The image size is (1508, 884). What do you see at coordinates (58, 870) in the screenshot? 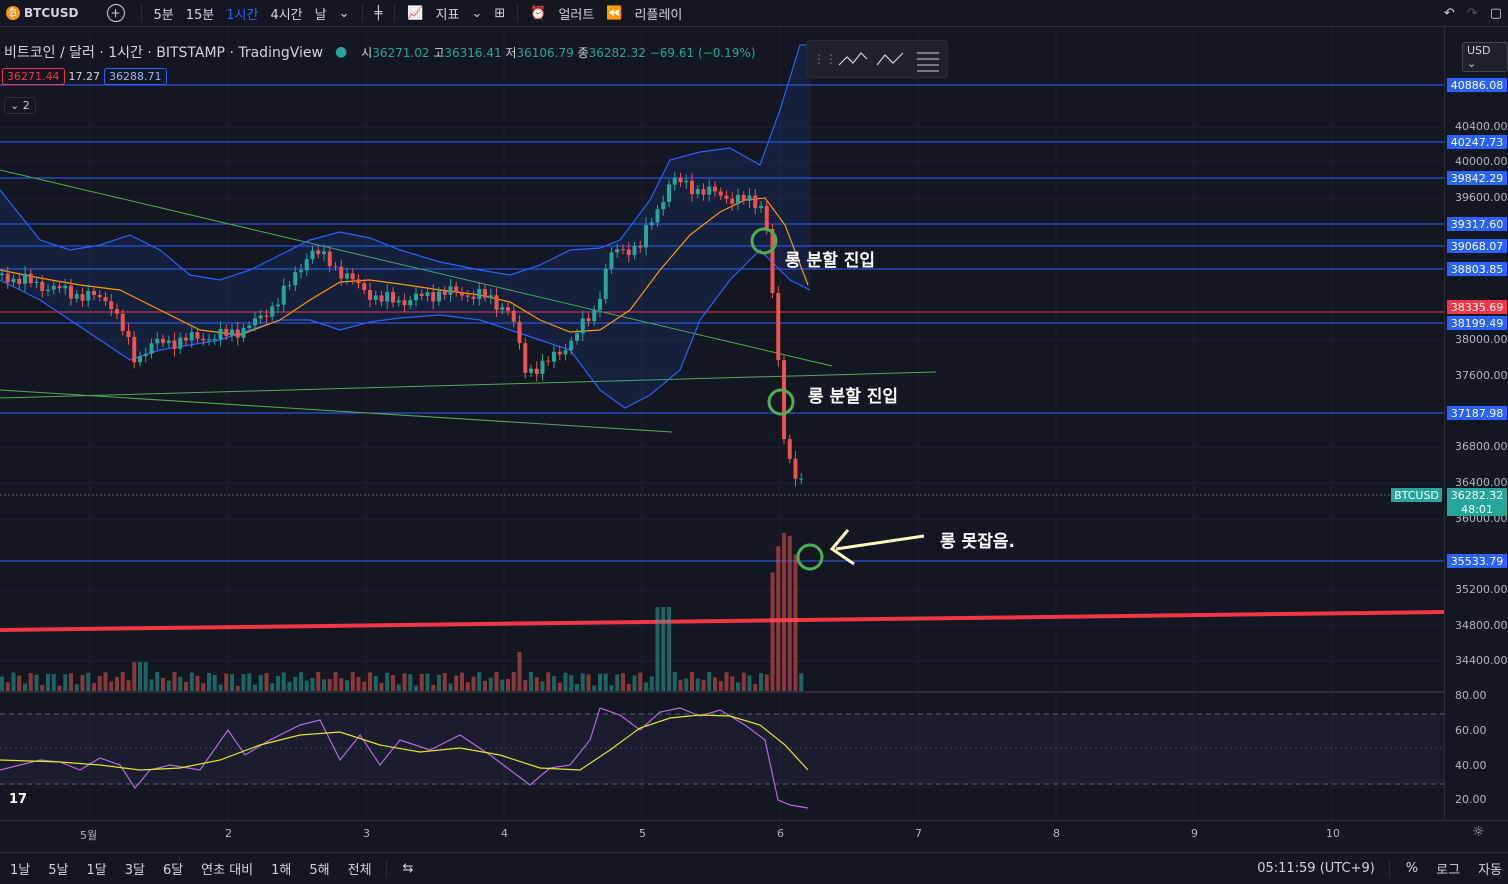
I see `range-5d: 5날` at bounding box center [58, 870].